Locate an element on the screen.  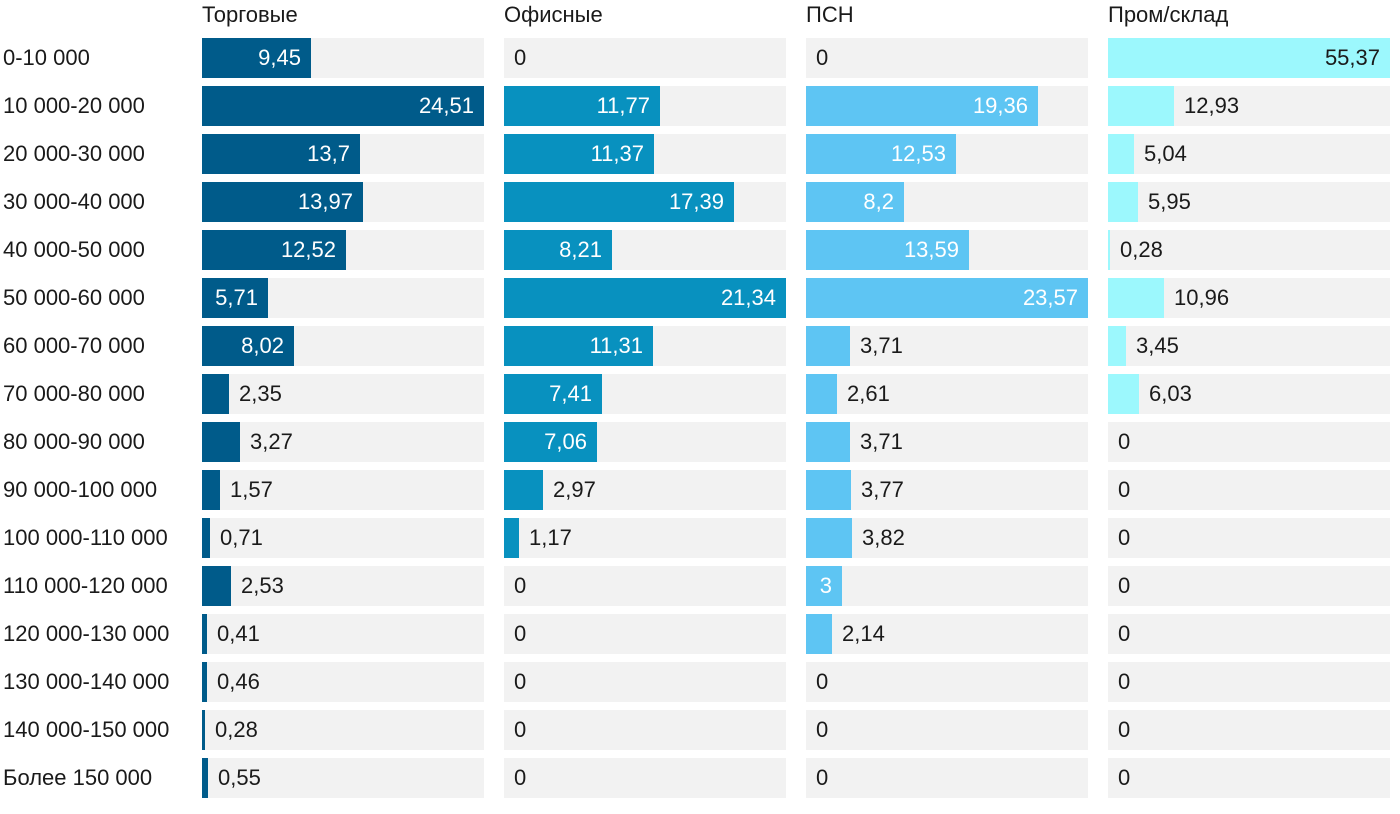
data-label: 2,97 is located at coordinates (574, 489).